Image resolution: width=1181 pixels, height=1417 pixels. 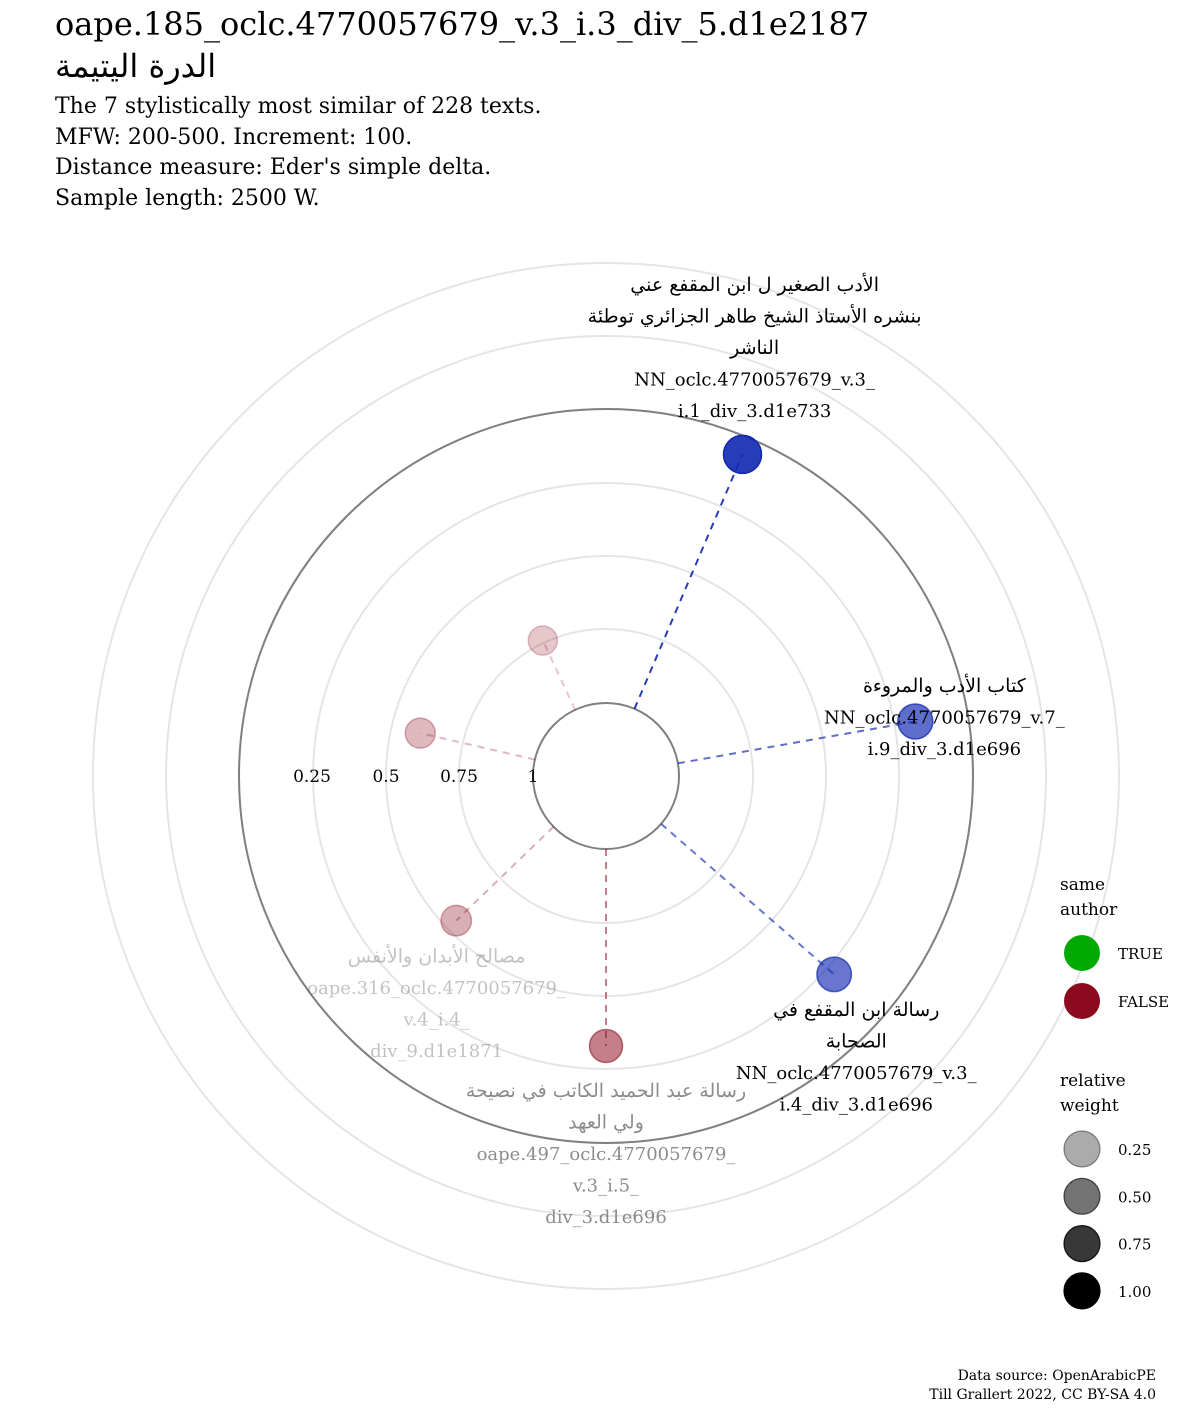 What do you see at coordinates (606, 1217) in the screenshot?
I see `point-label-id: div_3.d1e696` at bounding box center [606, 1217].